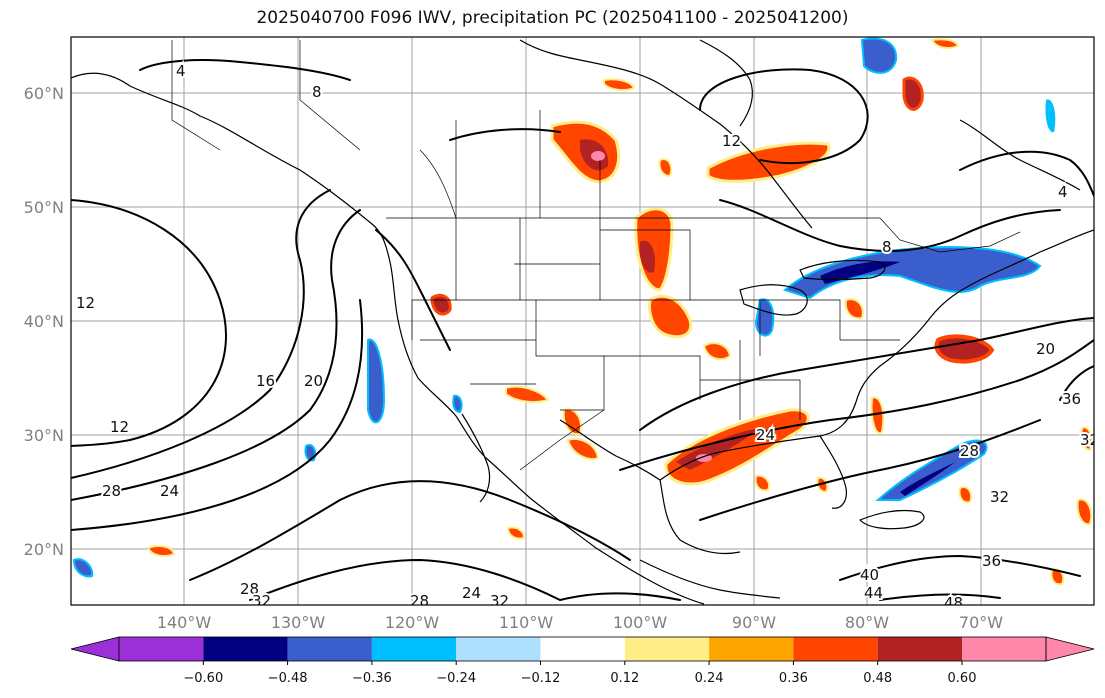  What do you see at coordinates (640, 622) in the screenshot?
I see `lon-label-100: 100°W` at bounding box center [640, 622].